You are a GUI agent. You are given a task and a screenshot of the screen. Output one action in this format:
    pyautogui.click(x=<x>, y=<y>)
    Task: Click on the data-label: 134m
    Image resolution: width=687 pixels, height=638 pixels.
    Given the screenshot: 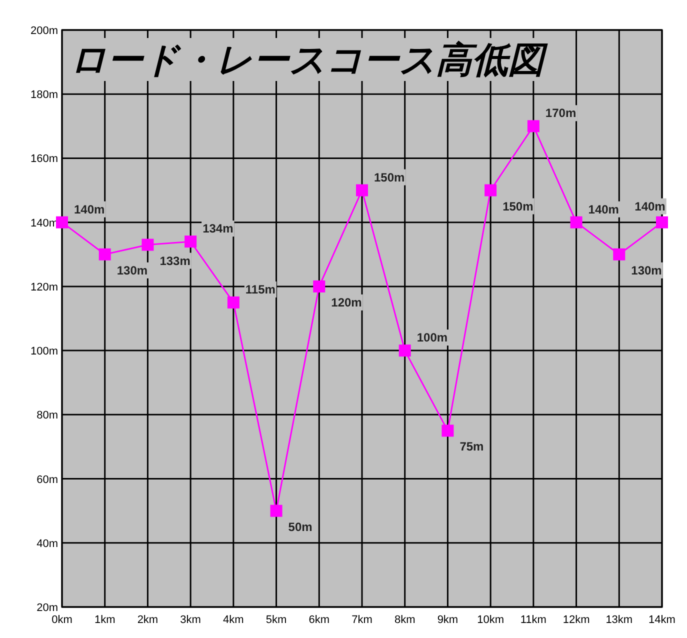 What is the action you would take?
    pyautogui.click(x=218, y=229)
    